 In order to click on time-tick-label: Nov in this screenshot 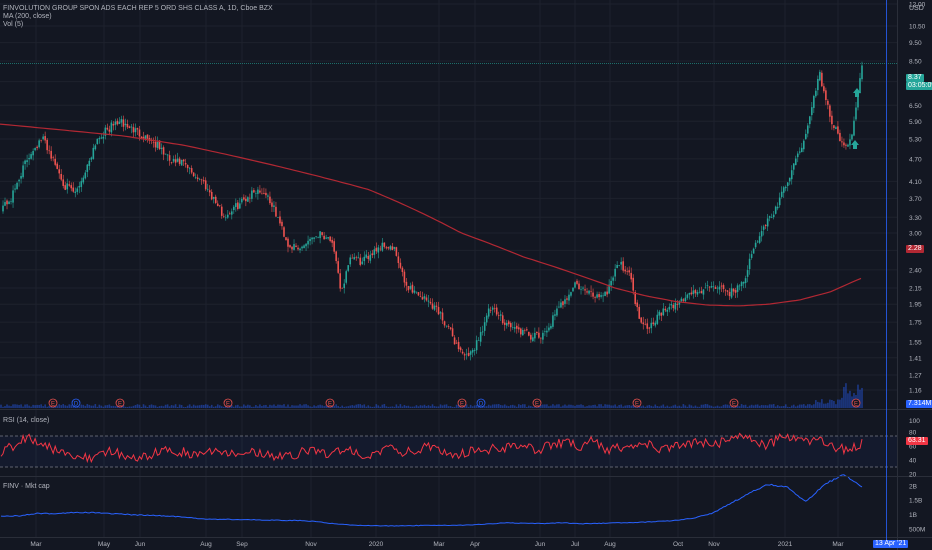, I will do `click(311, 544)`.